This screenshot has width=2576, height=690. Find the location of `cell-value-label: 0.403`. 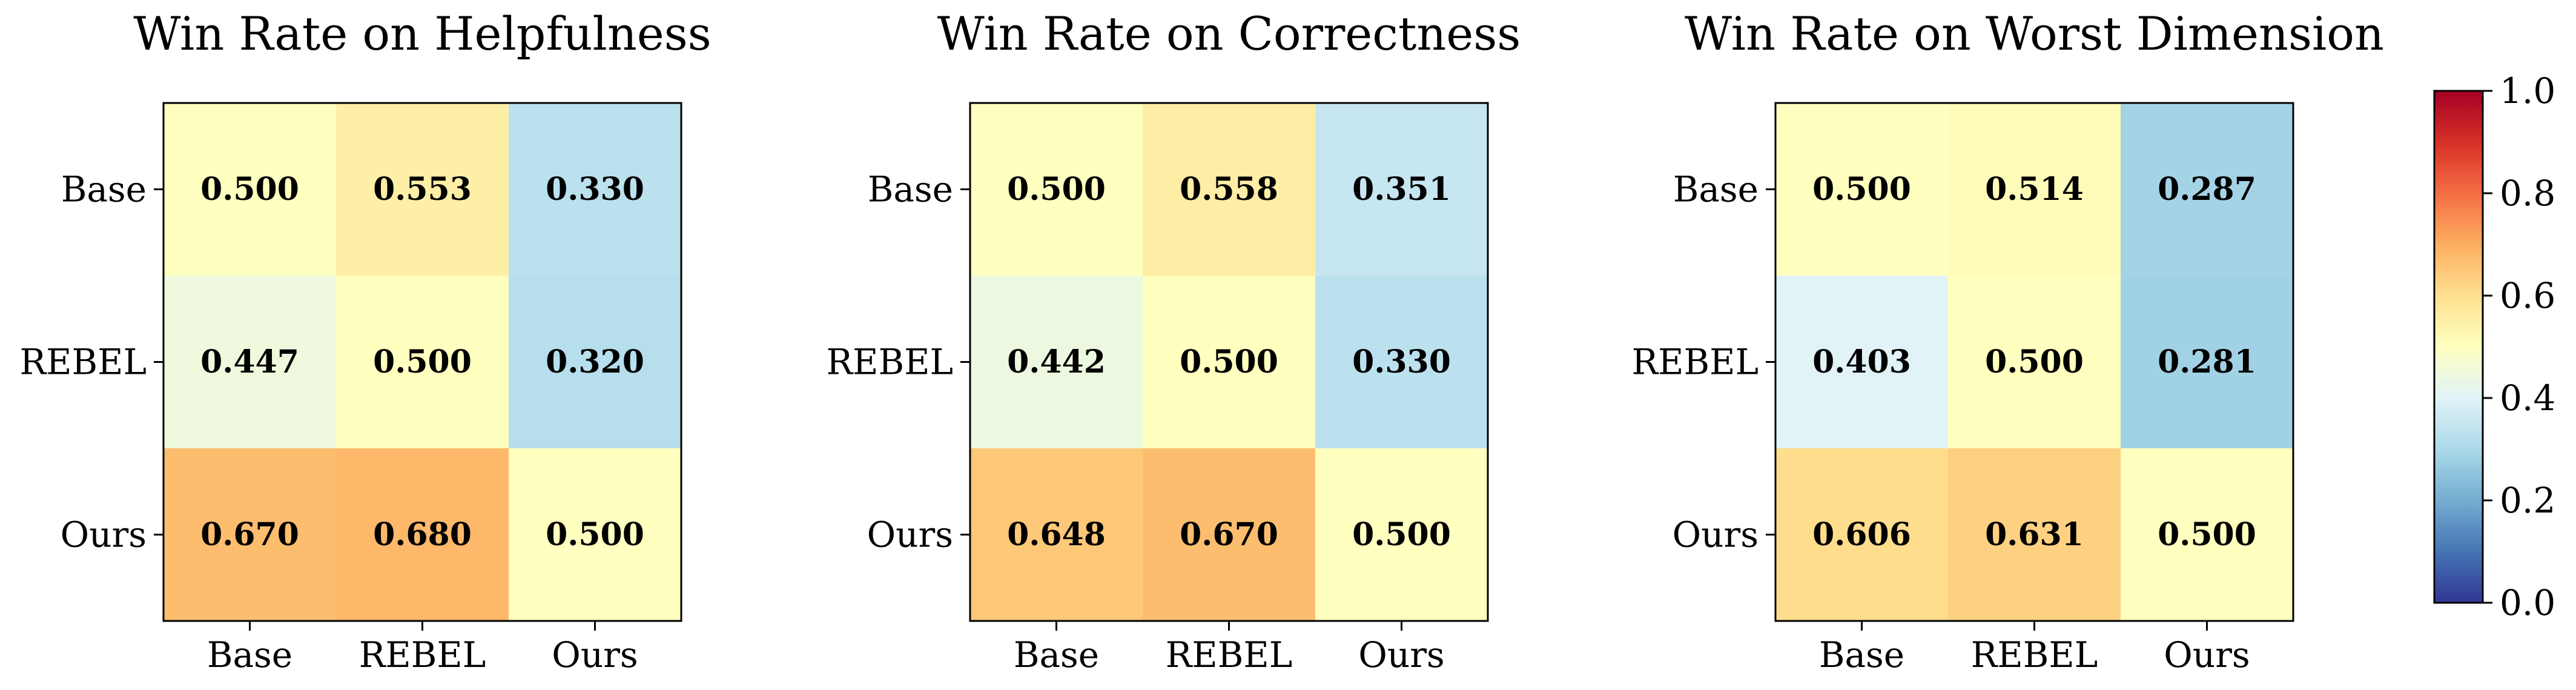

cell-value-label: 0.403 is located at coordinates (1861, 362).